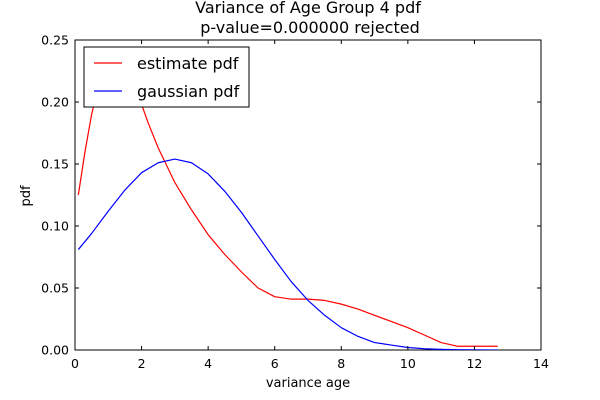 Image resolution: width=600 pixels, height=400 pixels. Describe the element at coordinates (541, 363) in the screenshot. I see `x-tick-label: 14` at that location.